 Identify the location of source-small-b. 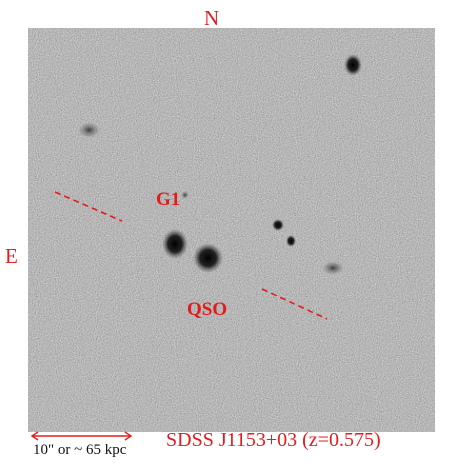
(291, 241).